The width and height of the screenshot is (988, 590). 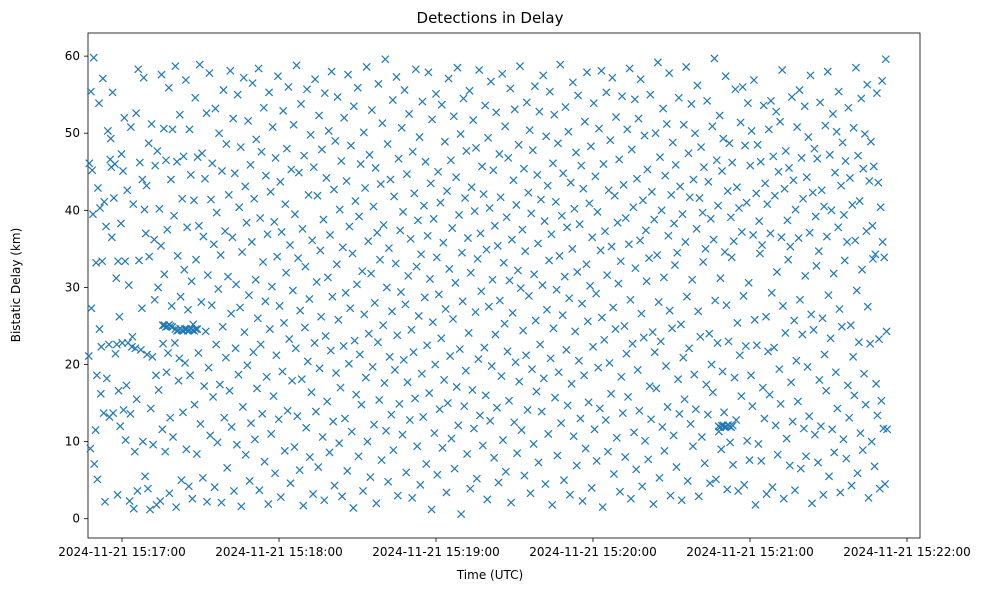 I want to click on y-axis: 0 10 20 30 40 50 60, so click(x=76, y=287).